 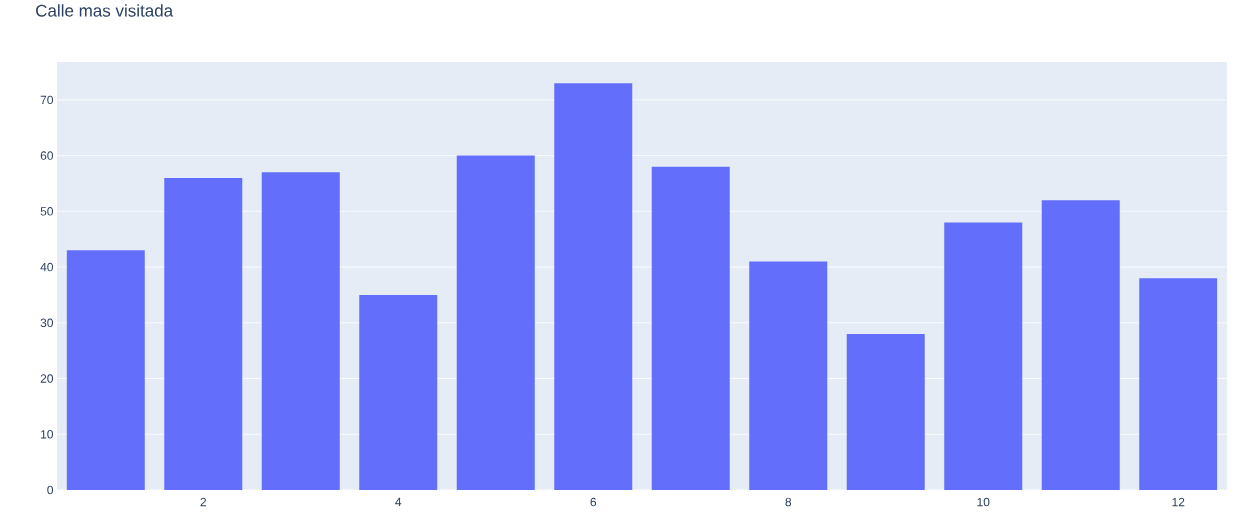 I want to click on y-tick-label: 10, so click(x=47, y=434).